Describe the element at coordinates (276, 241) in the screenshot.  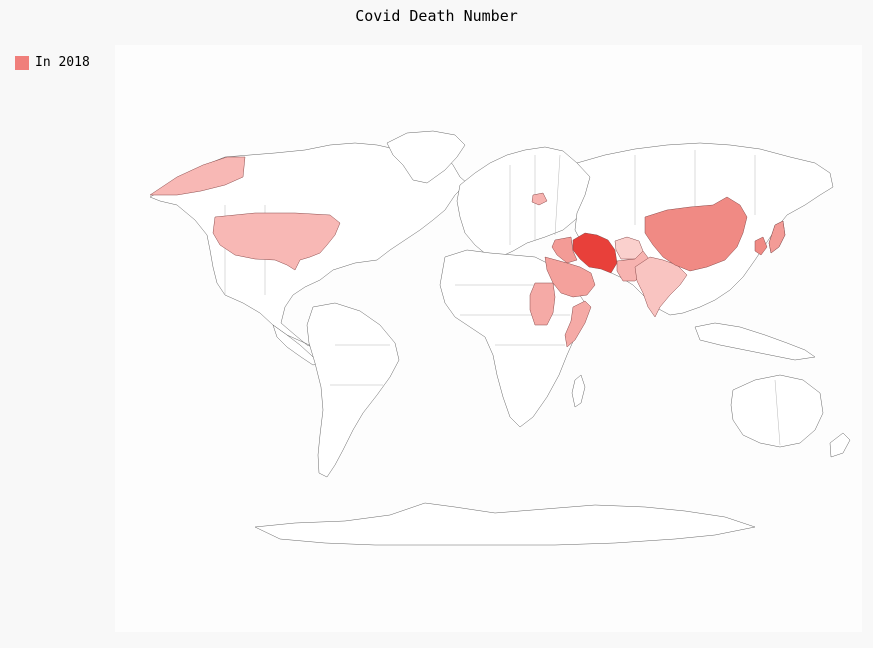
I see `region-united-states` at that location.